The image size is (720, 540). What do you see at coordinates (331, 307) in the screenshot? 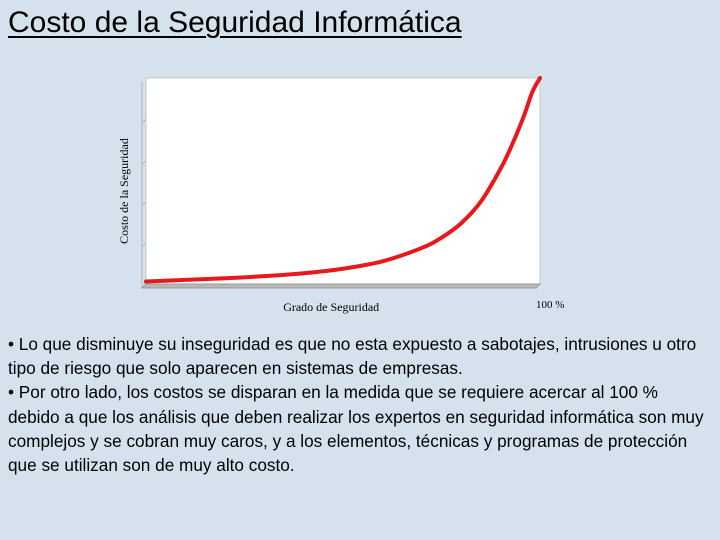
I see `x-axis-label: Grado de Seguridad` at bounding box center [331, 307].